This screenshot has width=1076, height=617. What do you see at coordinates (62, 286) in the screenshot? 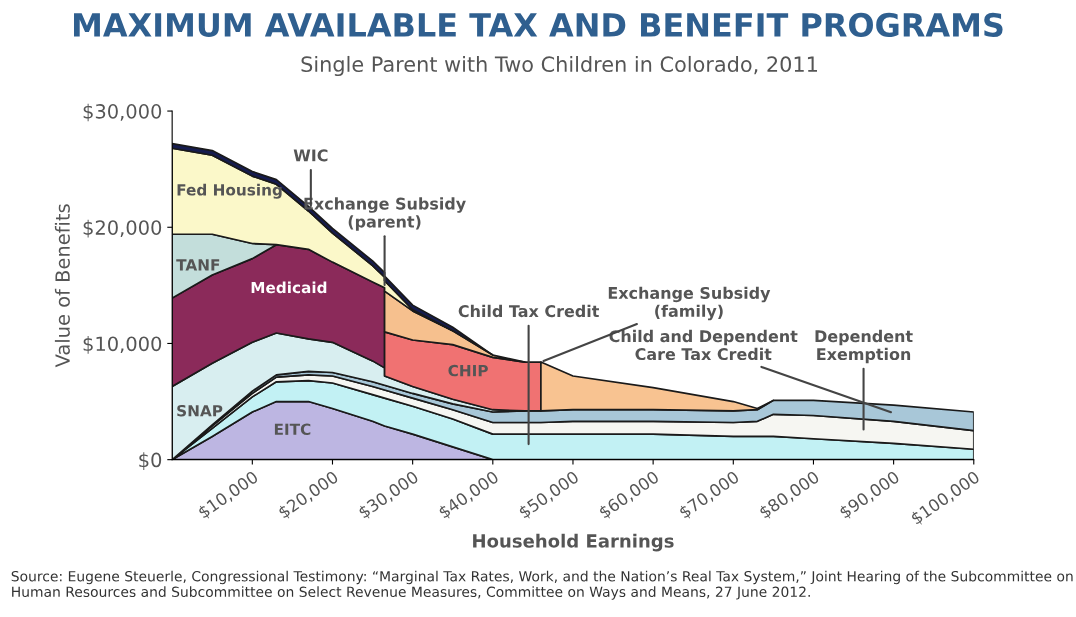
I see `y-axis-title: Value of Benefits` at bounding box center [62, 286].